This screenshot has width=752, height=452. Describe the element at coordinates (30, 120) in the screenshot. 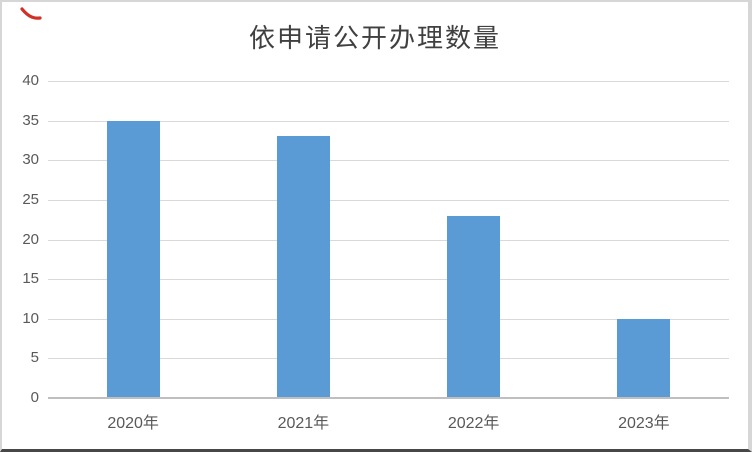

I see `y-axis-tick-label: 35` at that location.